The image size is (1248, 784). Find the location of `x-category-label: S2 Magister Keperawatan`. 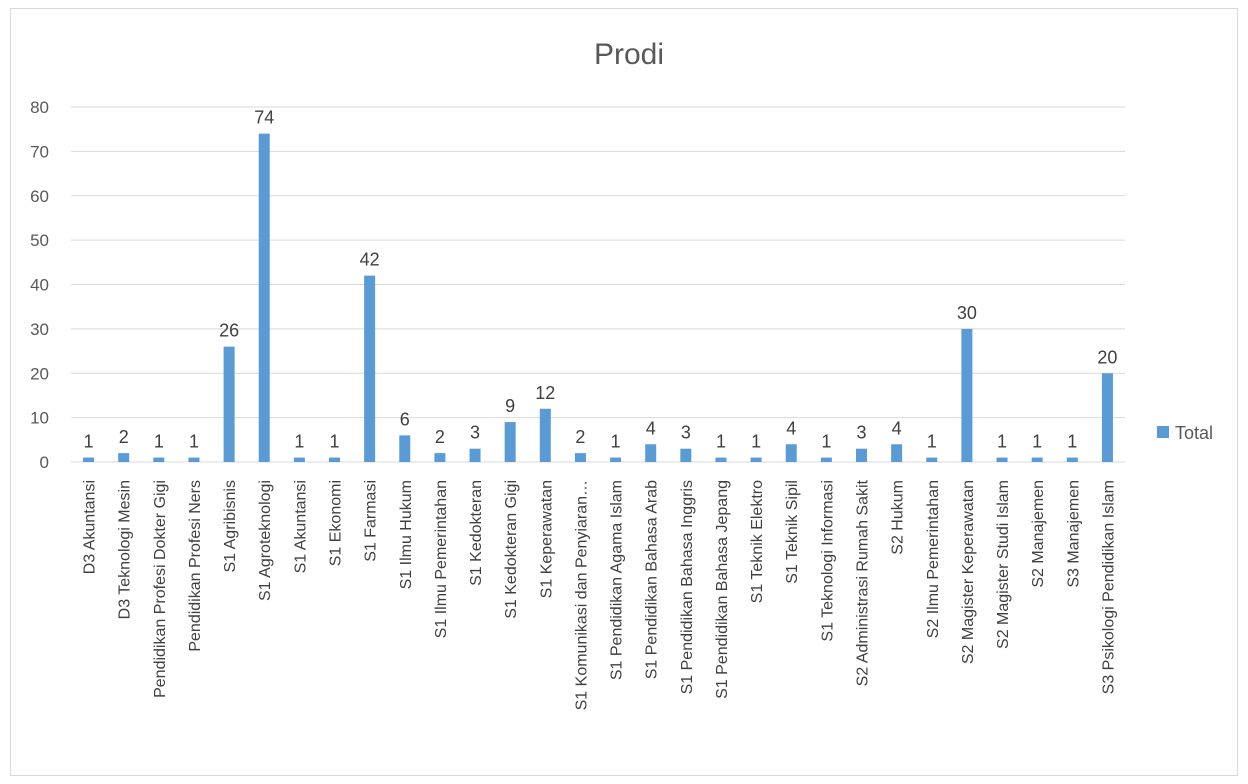

x-category-label: S2 Magister Keperawatan is located at coordinates (968, 572).